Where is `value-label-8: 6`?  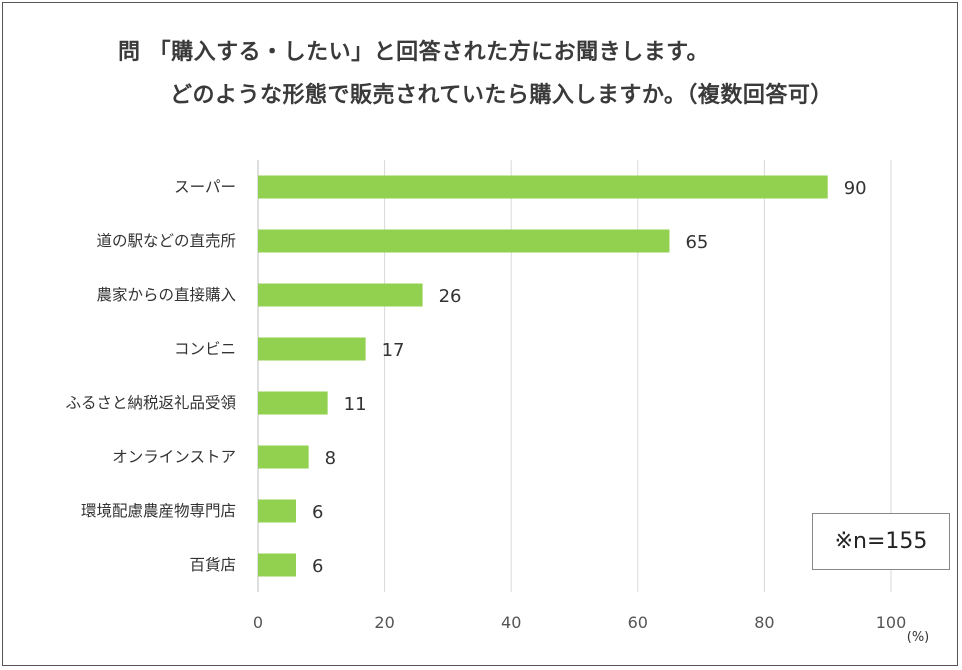 value-label-8: 6 is located at coordinates (317, 566).